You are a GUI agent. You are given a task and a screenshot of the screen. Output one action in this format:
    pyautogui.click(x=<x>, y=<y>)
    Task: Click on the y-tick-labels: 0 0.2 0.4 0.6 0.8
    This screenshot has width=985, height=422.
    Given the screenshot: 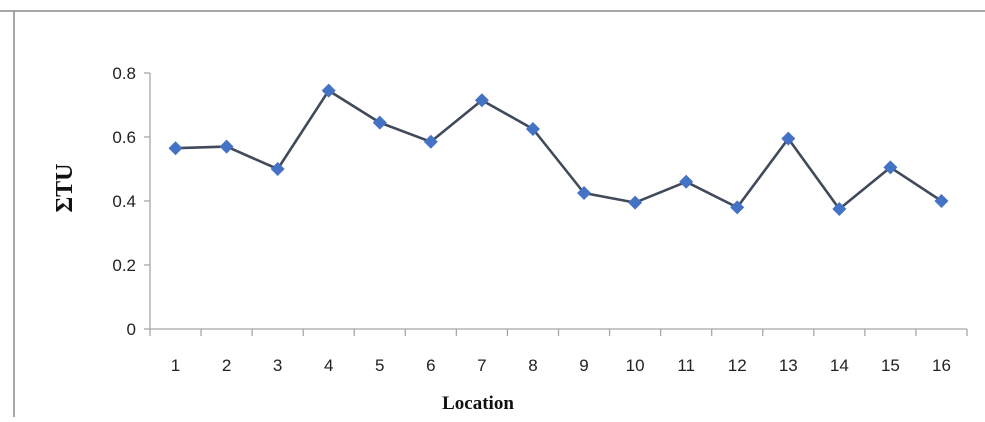 What is the action you would take?
    pyautogui.click(x=124, y=201)
    